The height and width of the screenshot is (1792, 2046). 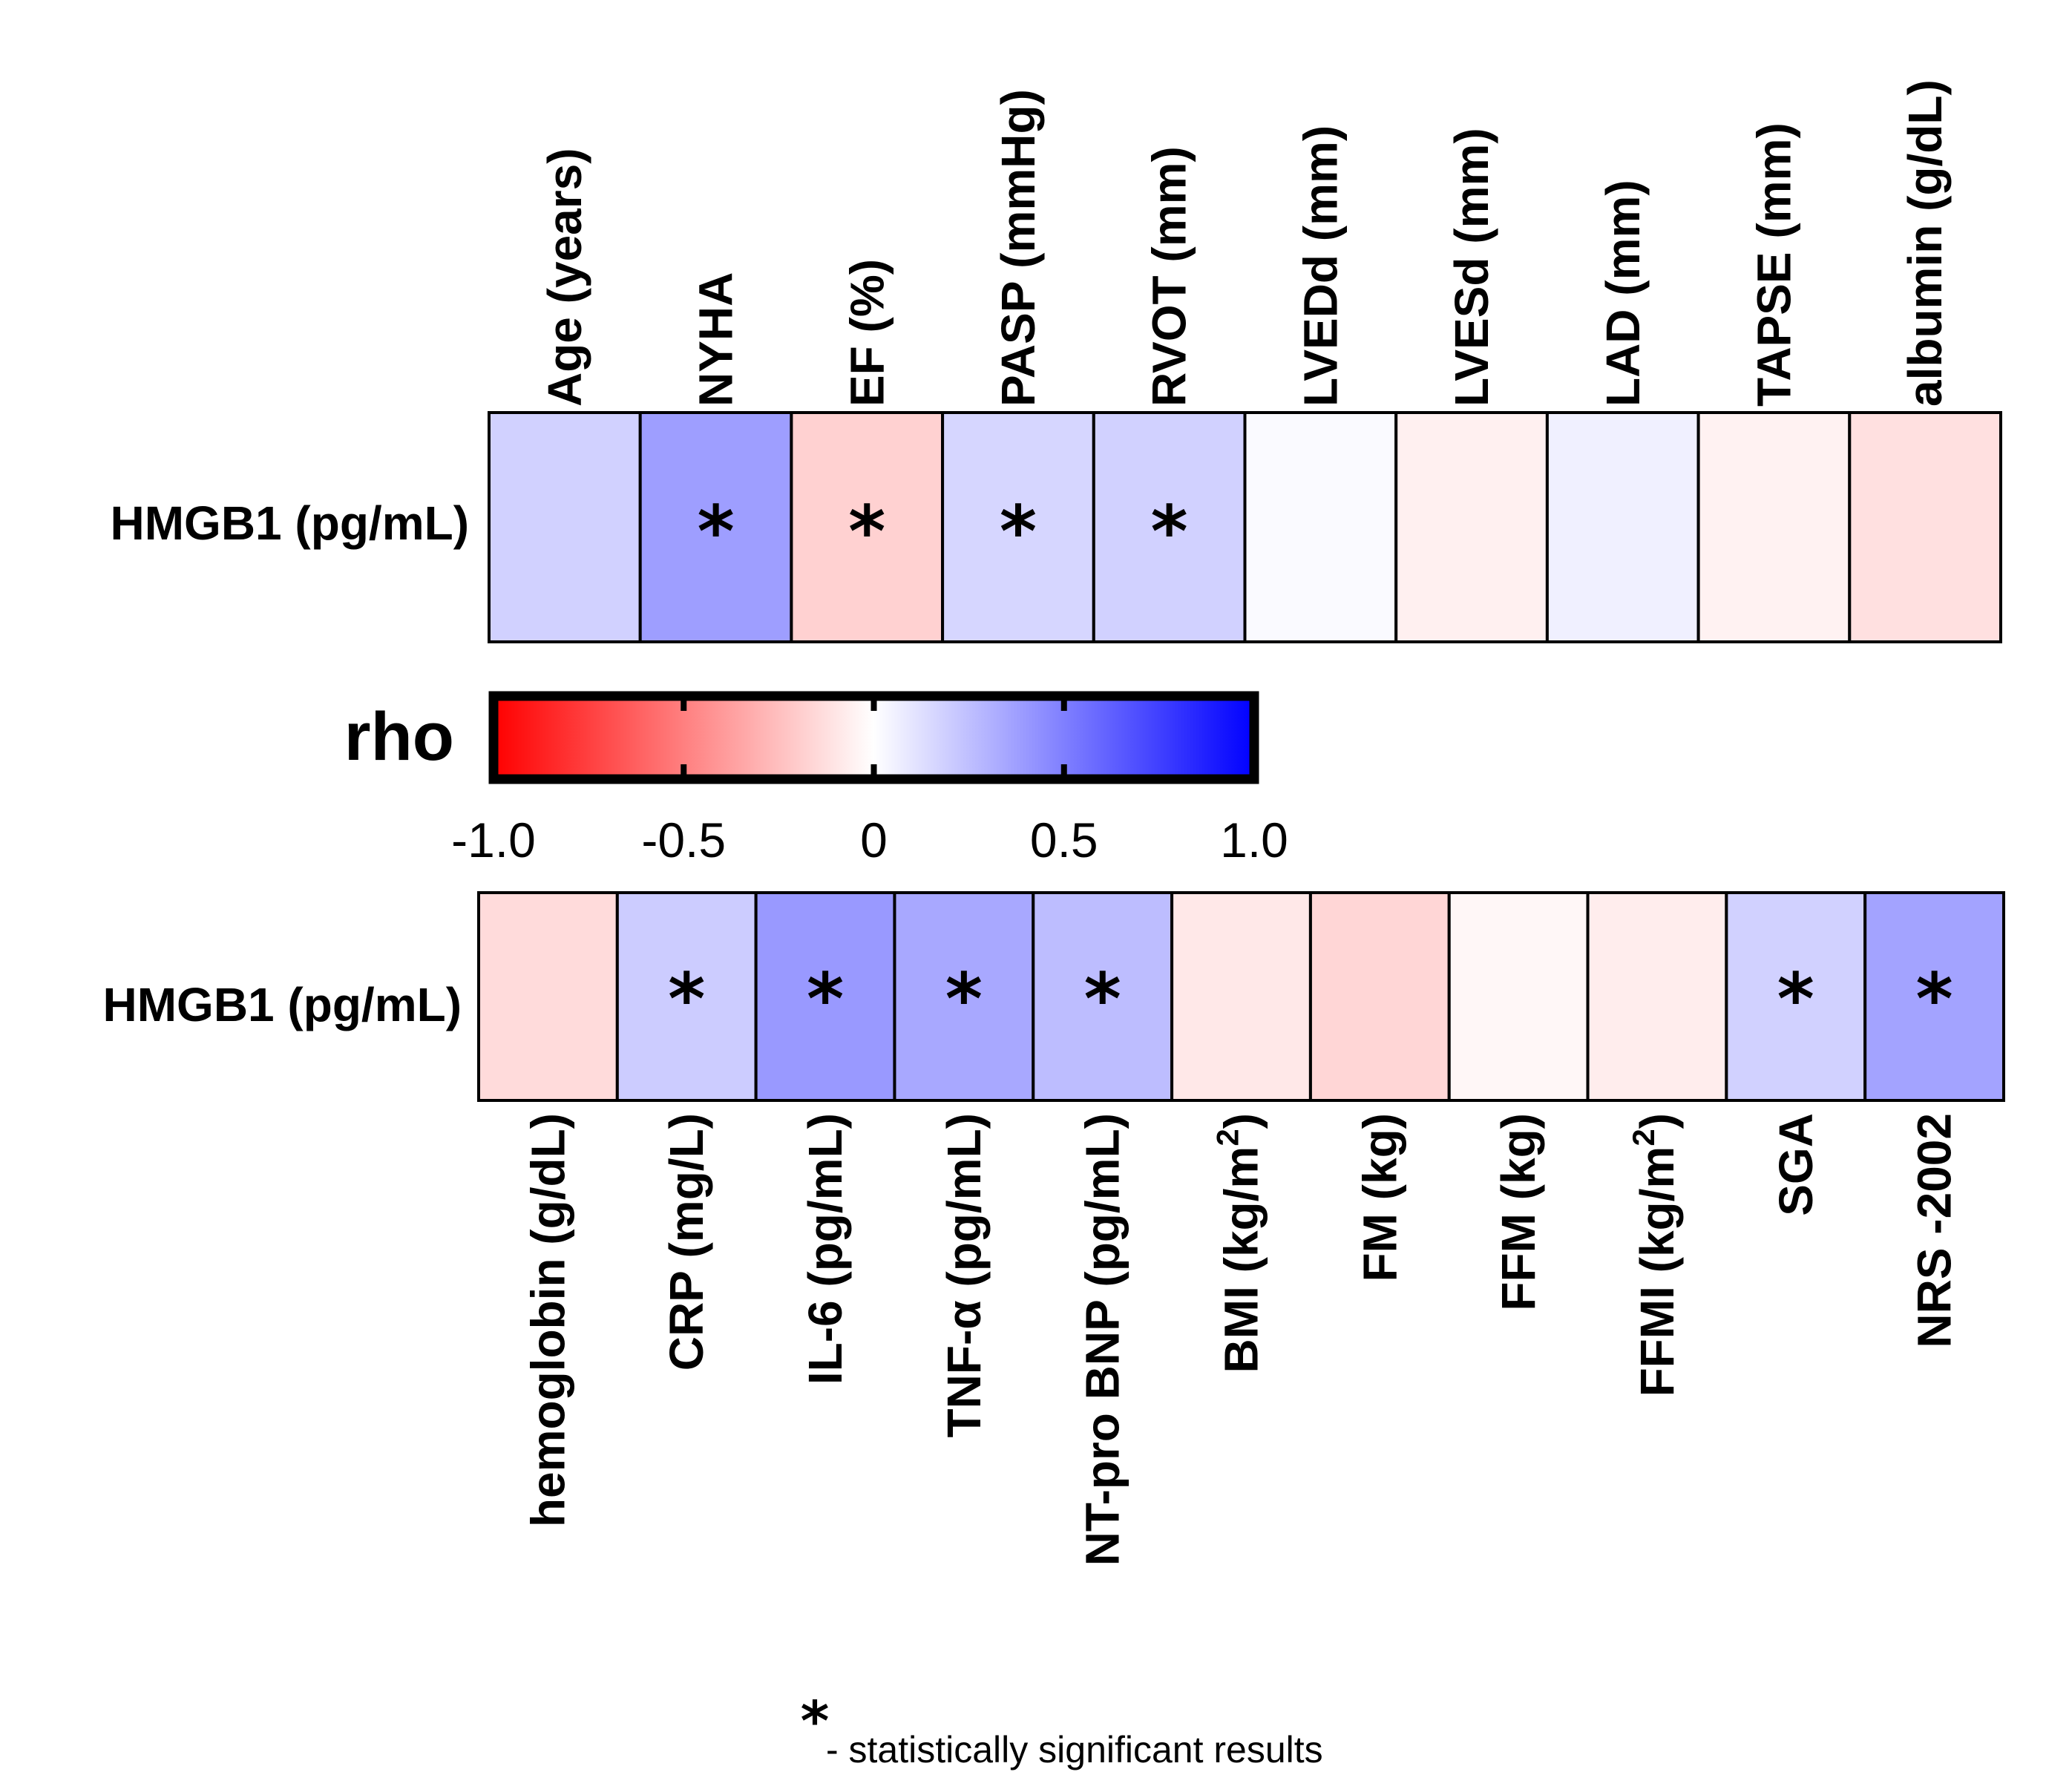 I want to click on column-label: LVEDd (mm), so click(x=1320, y=266).